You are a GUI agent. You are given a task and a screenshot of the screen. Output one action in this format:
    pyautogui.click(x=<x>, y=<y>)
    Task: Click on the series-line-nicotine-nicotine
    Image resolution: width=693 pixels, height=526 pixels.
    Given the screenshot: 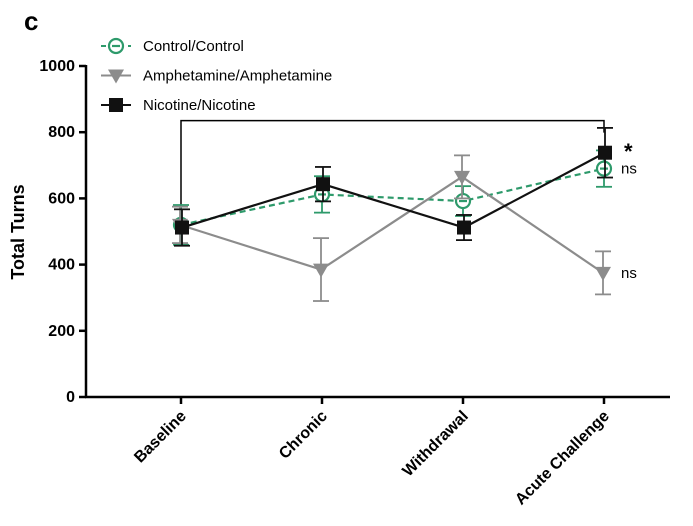 What is the action you would take?
    pyautogui.click(x=393, y=190)
    